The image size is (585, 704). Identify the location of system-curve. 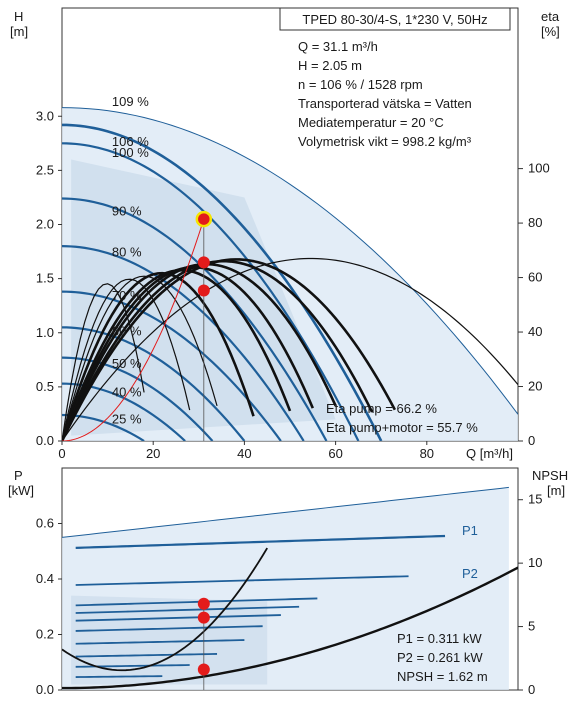
(133, 330).